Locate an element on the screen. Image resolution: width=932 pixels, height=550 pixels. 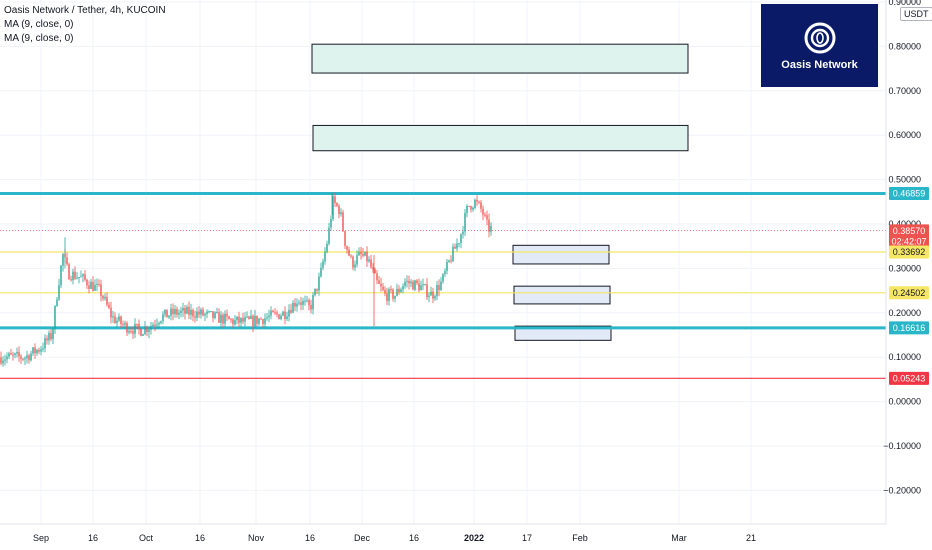
currency-label: USDT is located at coordinates (916, 14).